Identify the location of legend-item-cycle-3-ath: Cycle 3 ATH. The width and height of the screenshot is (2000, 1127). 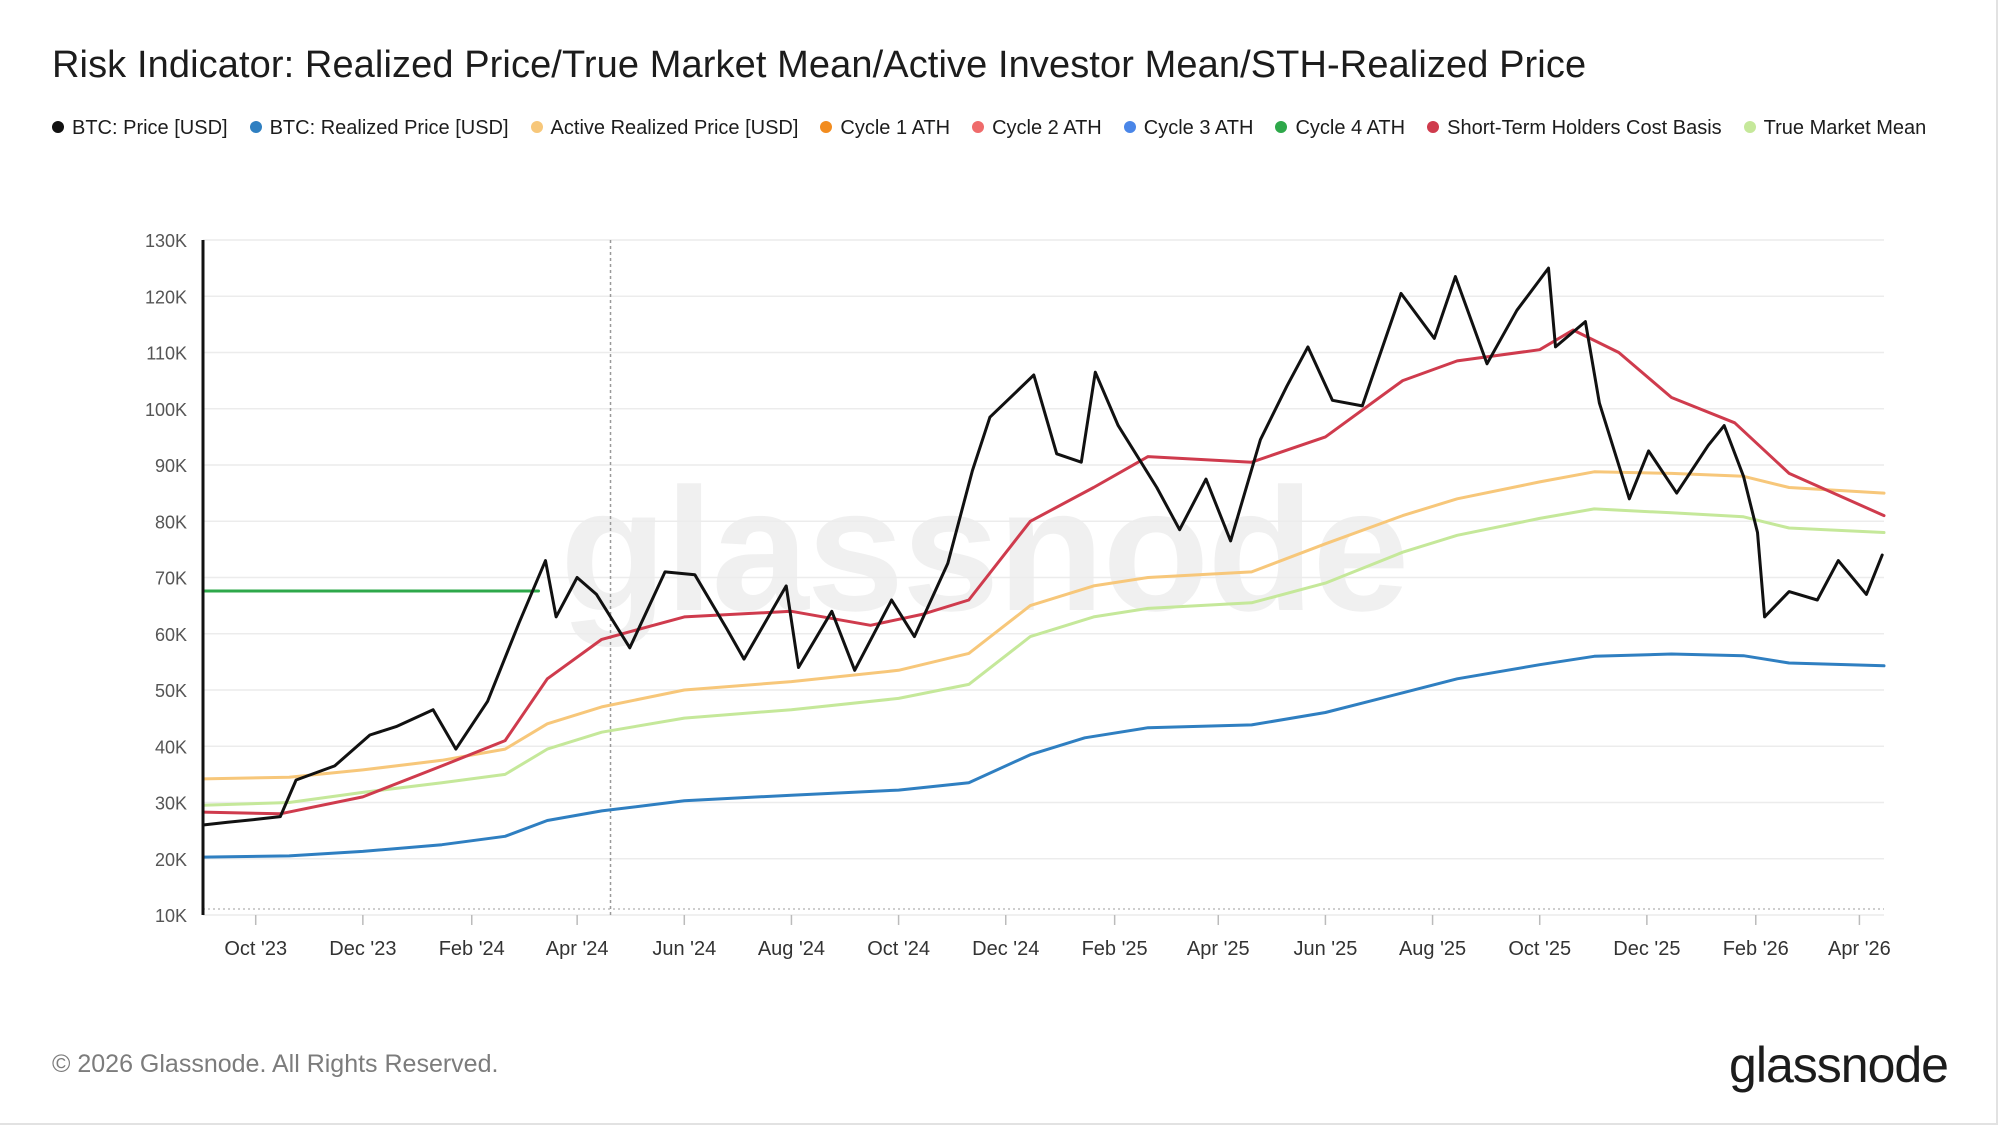
(1188, 128).